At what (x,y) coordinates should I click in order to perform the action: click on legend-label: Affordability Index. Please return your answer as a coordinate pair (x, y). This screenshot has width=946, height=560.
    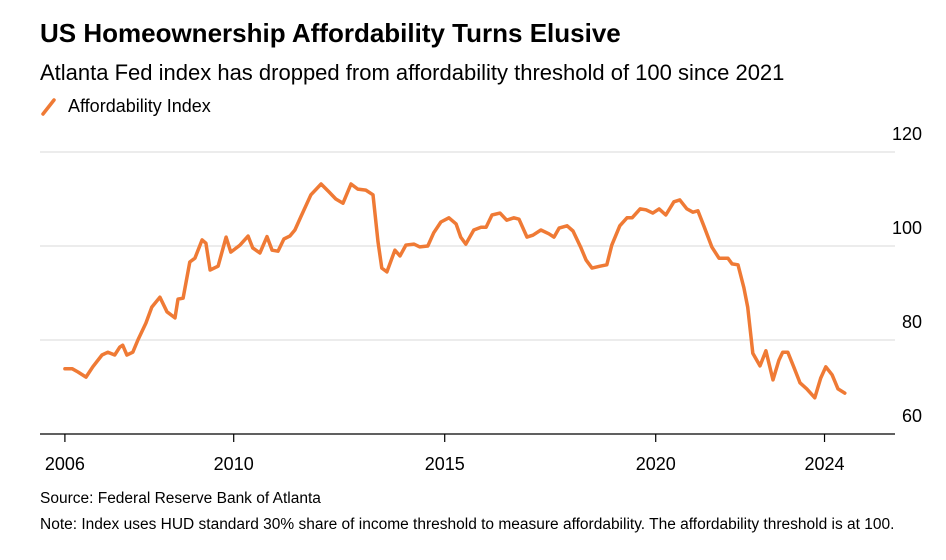
    Looking at the image, I should click on (139, 106).